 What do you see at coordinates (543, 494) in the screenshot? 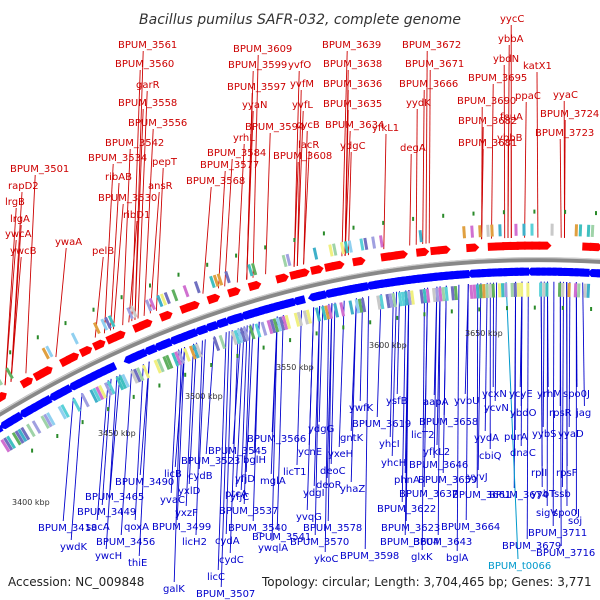
I see `gene-label: yybT` at bounding box center [543, 494].